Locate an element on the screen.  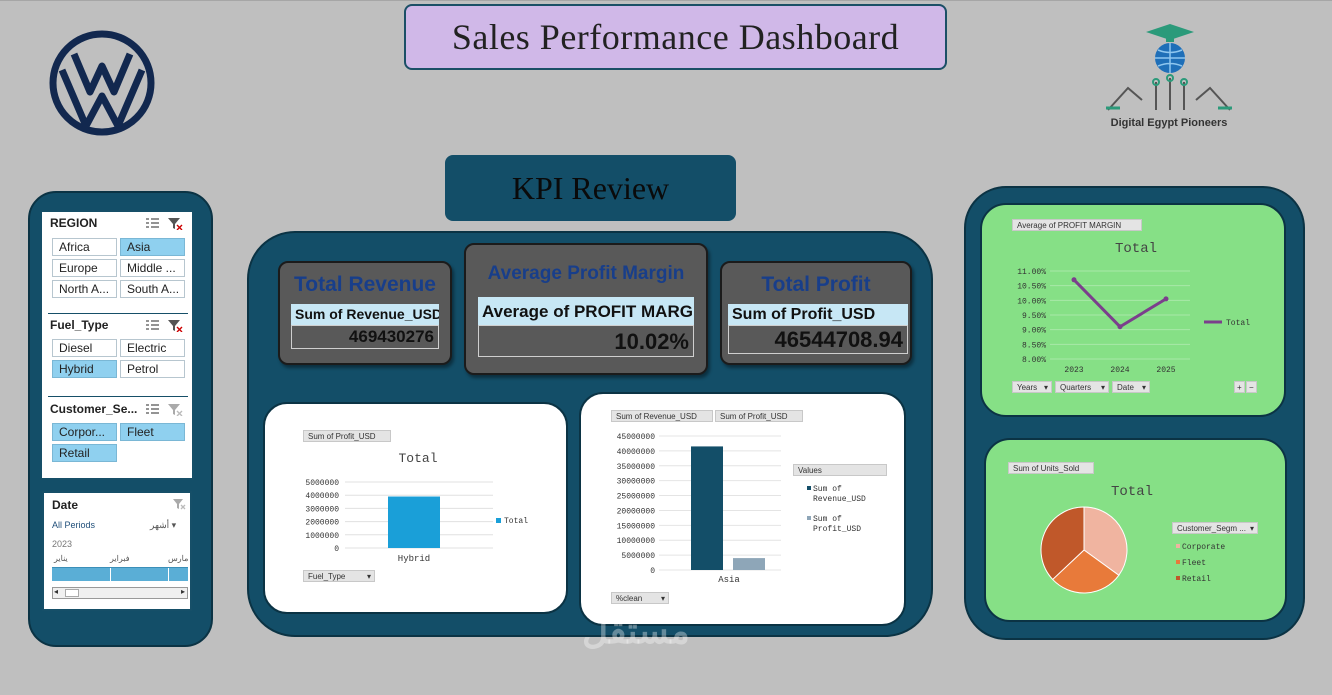
y-tick-label: 40000000 is located at coordinates (636, 452).